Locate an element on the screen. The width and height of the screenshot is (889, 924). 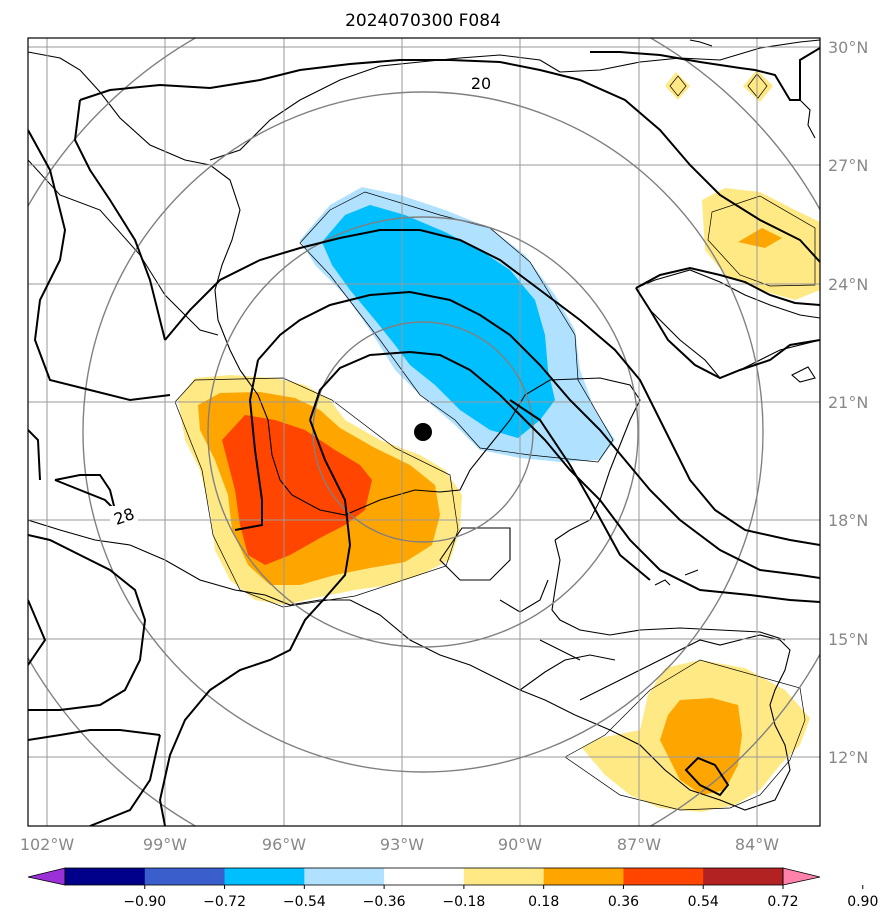
negative-anomaly-dark is located at coordinates (438, 321).